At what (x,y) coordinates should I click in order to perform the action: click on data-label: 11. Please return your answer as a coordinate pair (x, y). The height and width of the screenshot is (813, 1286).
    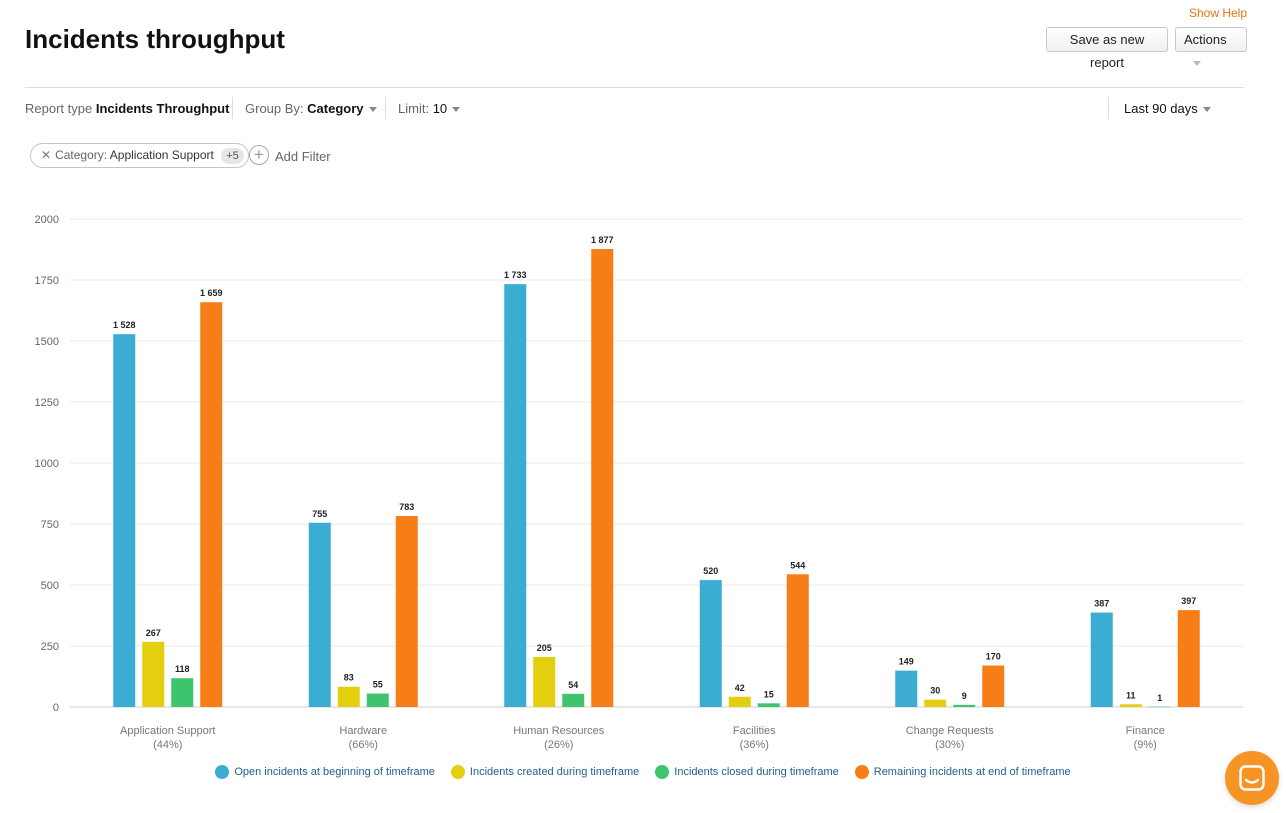
    Looking at the image, I should click on (1131, 695).